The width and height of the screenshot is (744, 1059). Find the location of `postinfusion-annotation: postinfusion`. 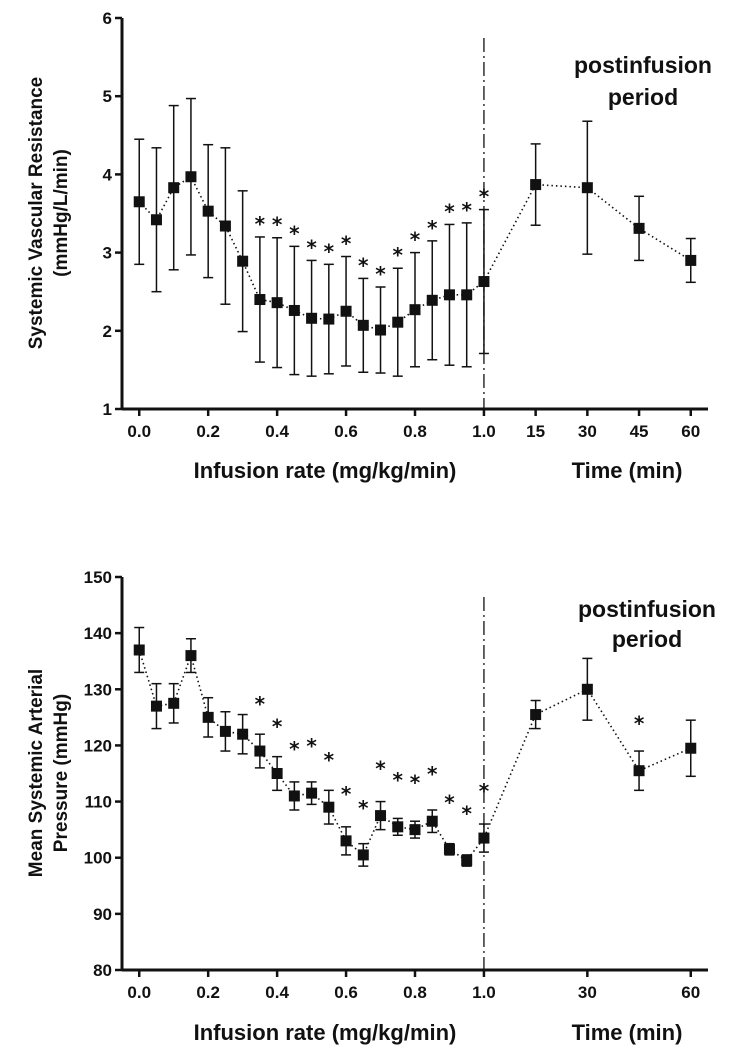

postinfusion-annotation: postinfusion is located at coordinates (643, 65).